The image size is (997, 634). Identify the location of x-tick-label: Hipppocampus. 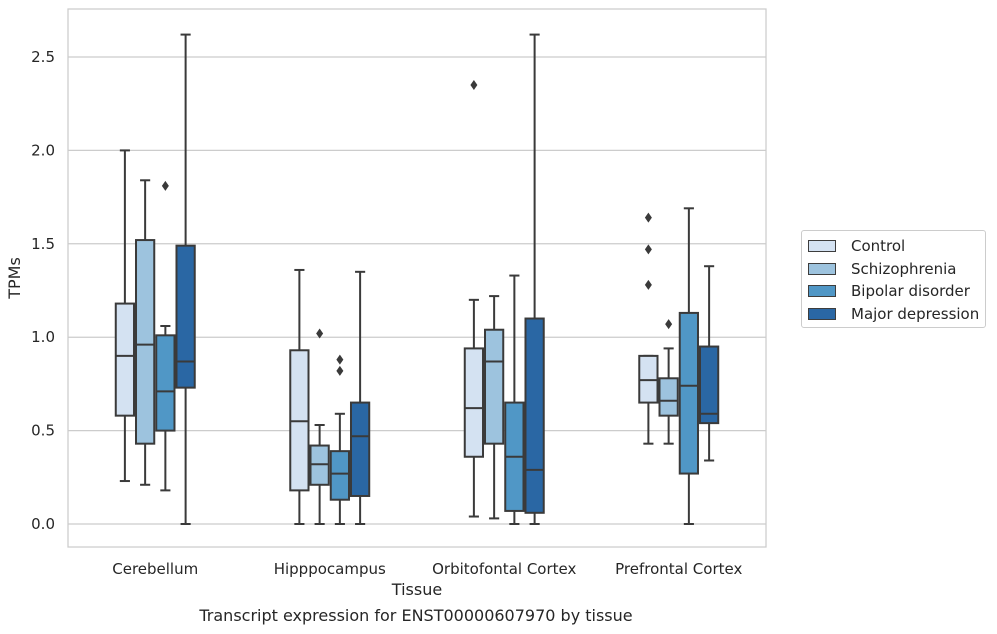
(330, 569).